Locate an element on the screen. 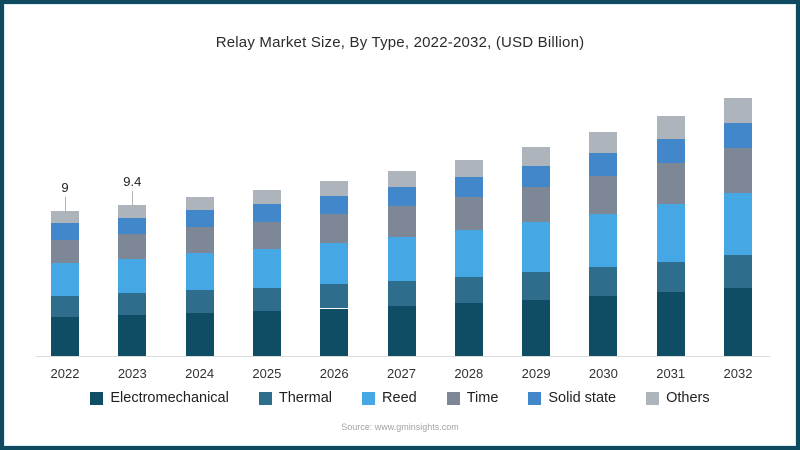  bar-2026-others is located at coordinates (334, 188).